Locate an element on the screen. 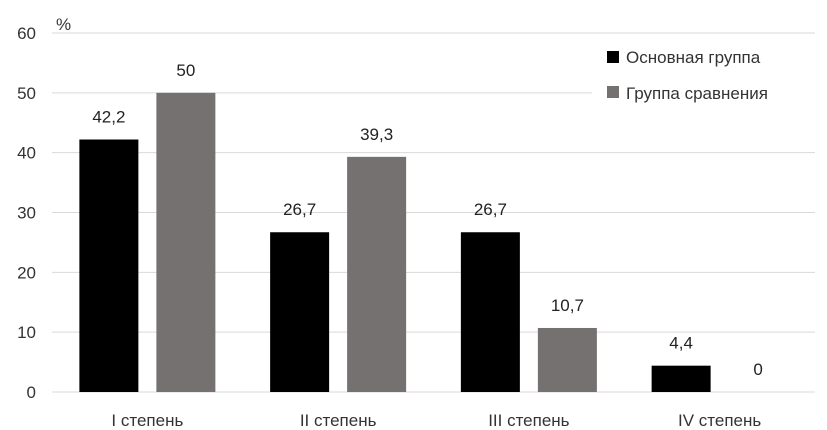  data-label: 4,4 is located at coordinates (681, 343).